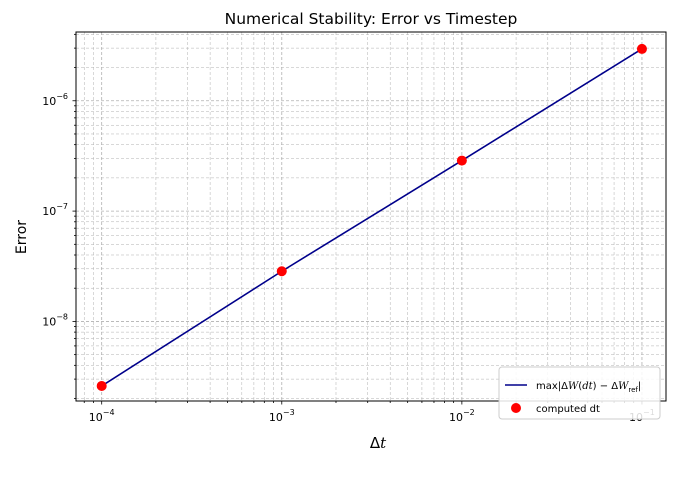 The image size is (690, 494). What do you see at coordinates (383, 443) in the screenshot?
I see `x-axis-label-t: t` at bounding box center [383, 443].